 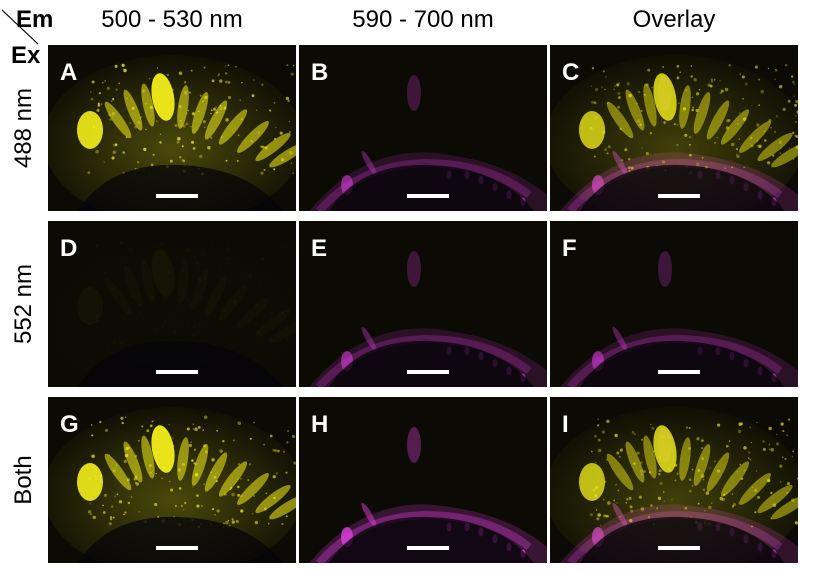 I want to click on corner-header: Em Ex, so click(x=27, y=35).